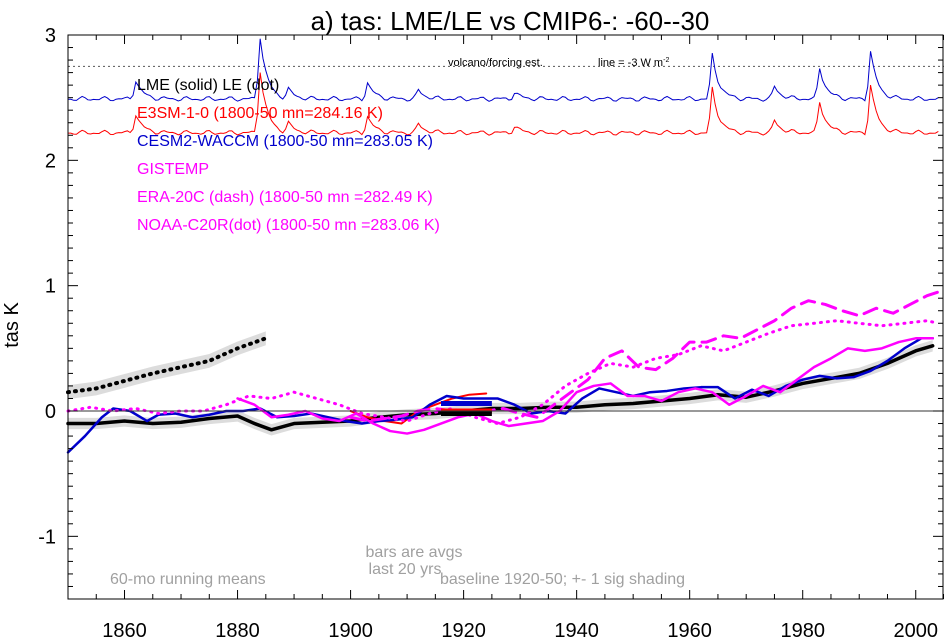 Image resolution: width=944 pixels, height=641 pixels. Describe the element at coordinates (510, 21) in the screenshot. I see `chart-title: a) tas: LME/LE vs CMIP6-: -60--30` at that location.